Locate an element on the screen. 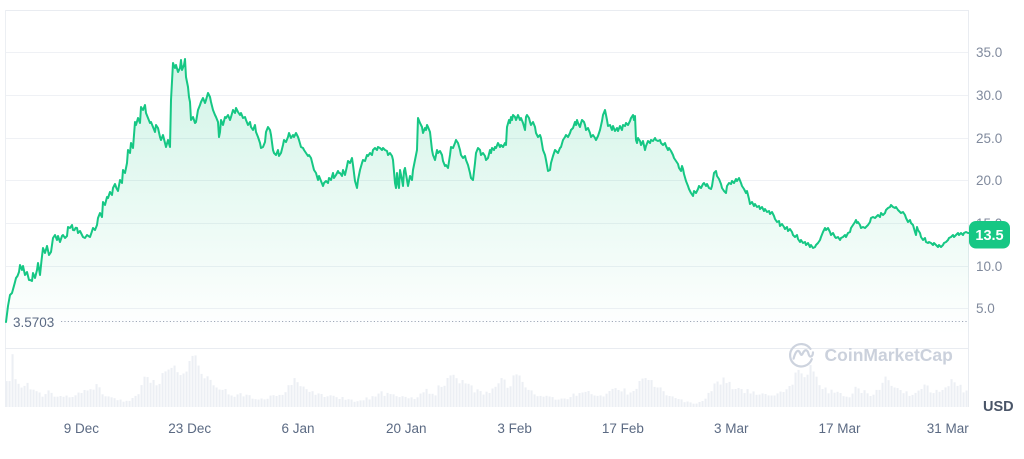  svg-text: USD is located at coordinates (998, 407).